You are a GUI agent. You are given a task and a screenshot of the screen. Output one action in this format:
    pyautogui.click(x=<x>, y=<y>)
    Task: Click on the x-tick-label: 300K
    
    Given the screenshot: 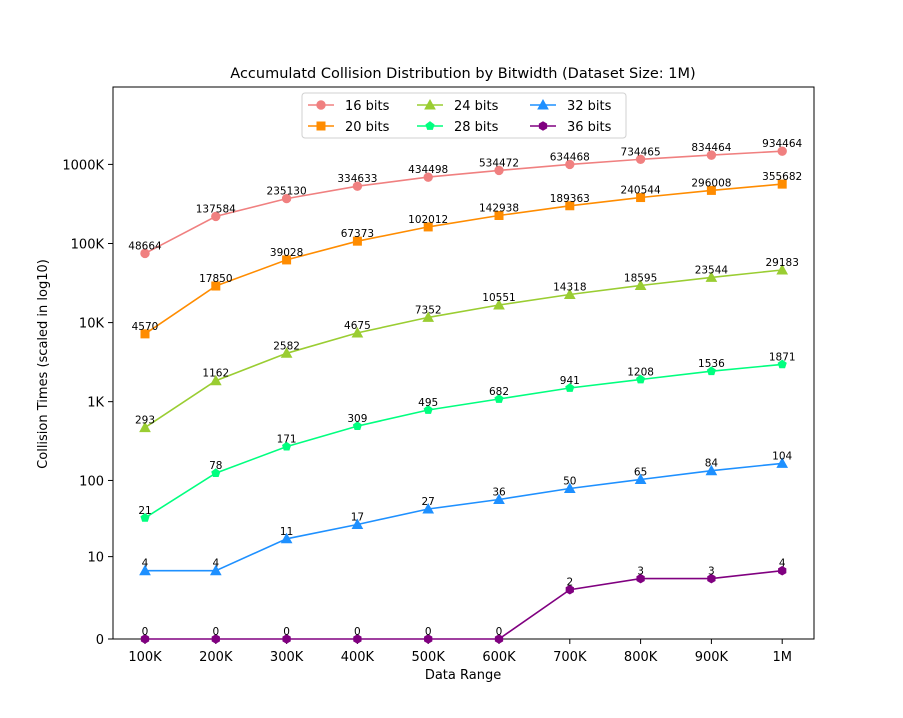 What is the action you would take?
    pyautogui.click(x=287, y=657)
    